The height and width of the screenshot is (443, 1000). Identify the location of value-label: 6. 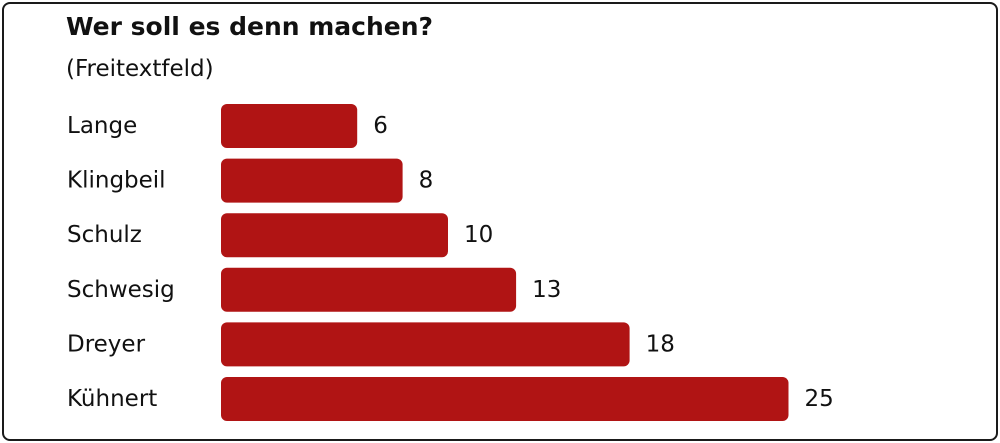
(380, 126).